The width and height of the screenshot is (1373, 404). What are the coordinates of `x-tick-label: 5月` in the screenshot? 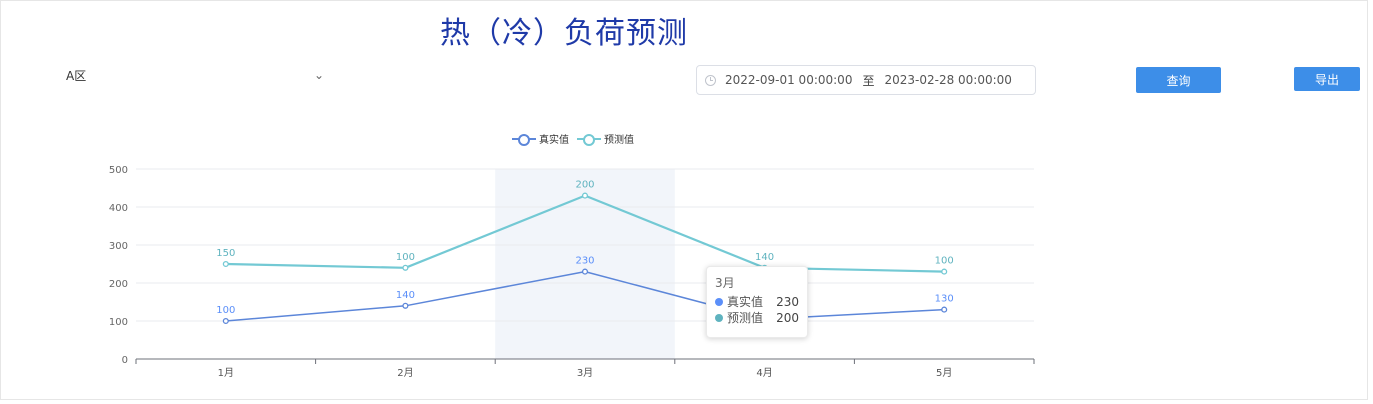 It's located at (944, 373).